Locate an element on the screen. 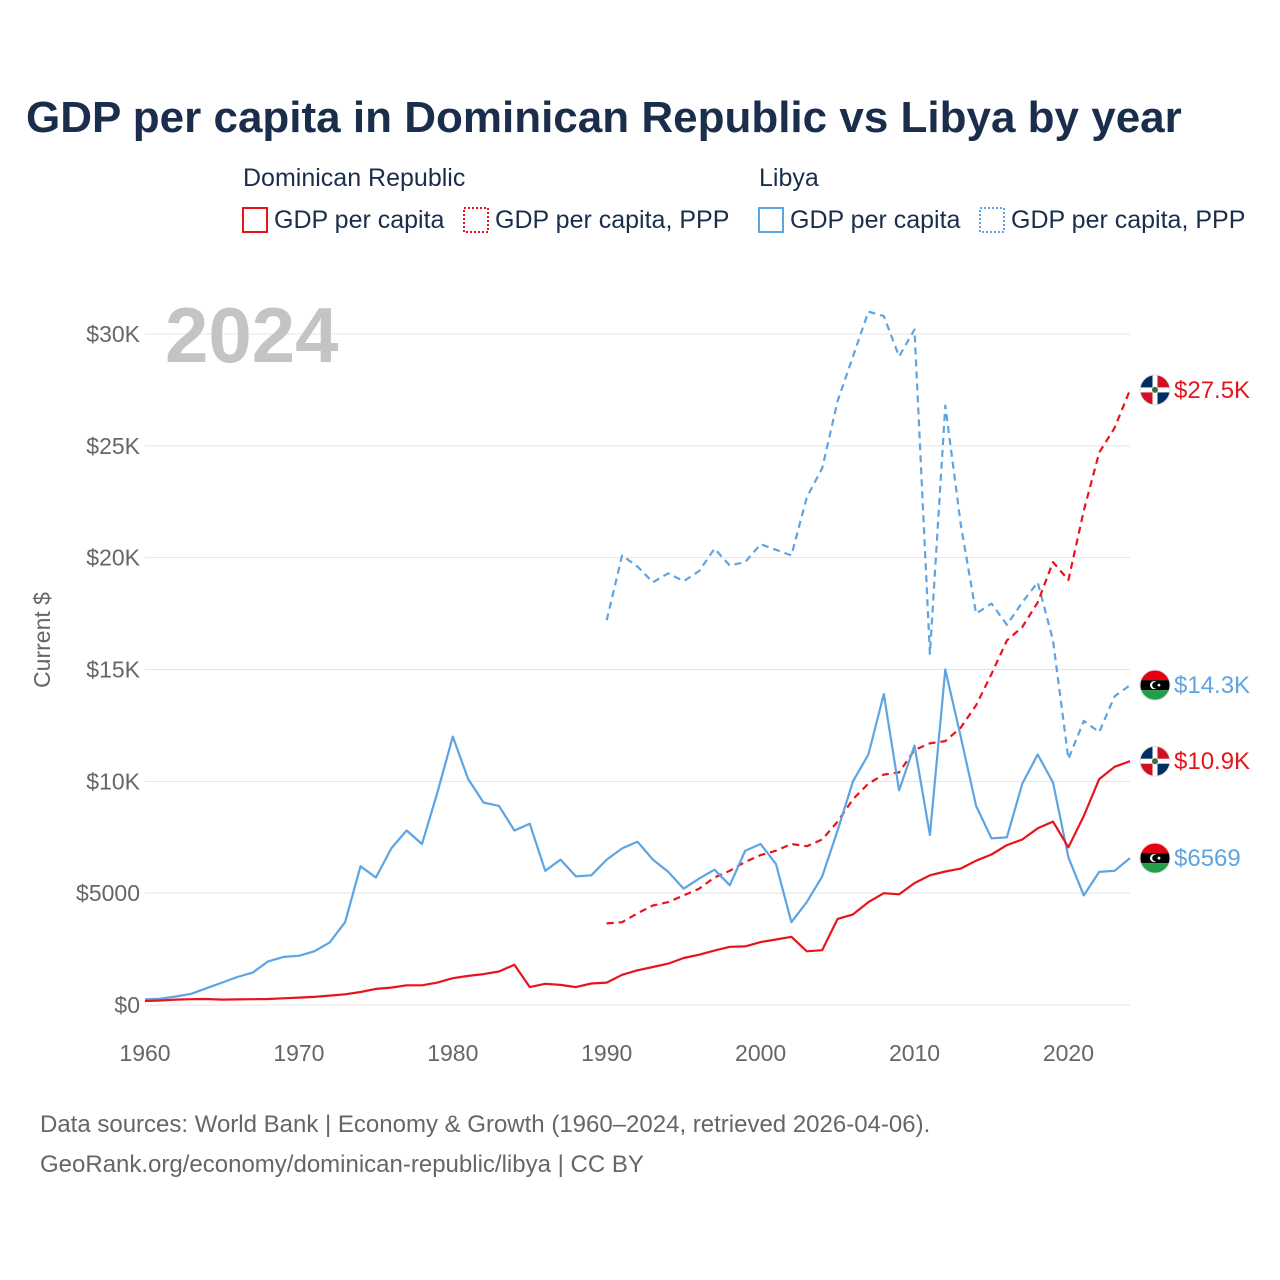 The width and height of the screenshot is (1280, 1280). legend-group-libya: Libya is located at coordinates (789, 178).